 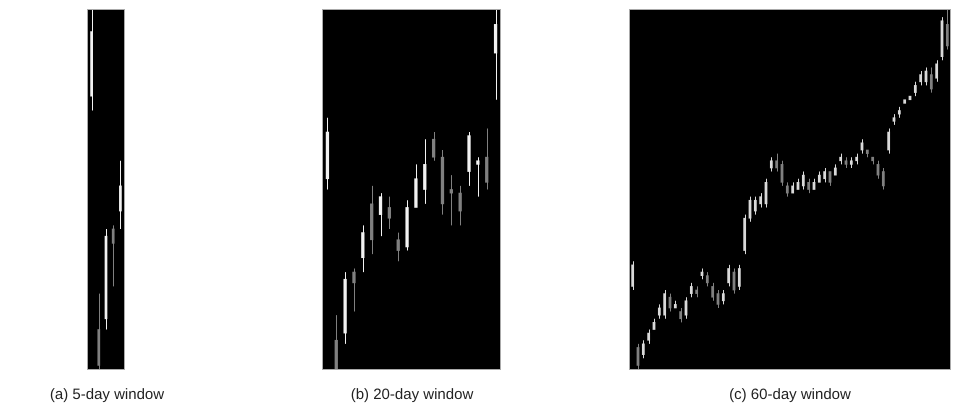 I want to click on text: (c) 60-day window, so click(x=790, y=394).